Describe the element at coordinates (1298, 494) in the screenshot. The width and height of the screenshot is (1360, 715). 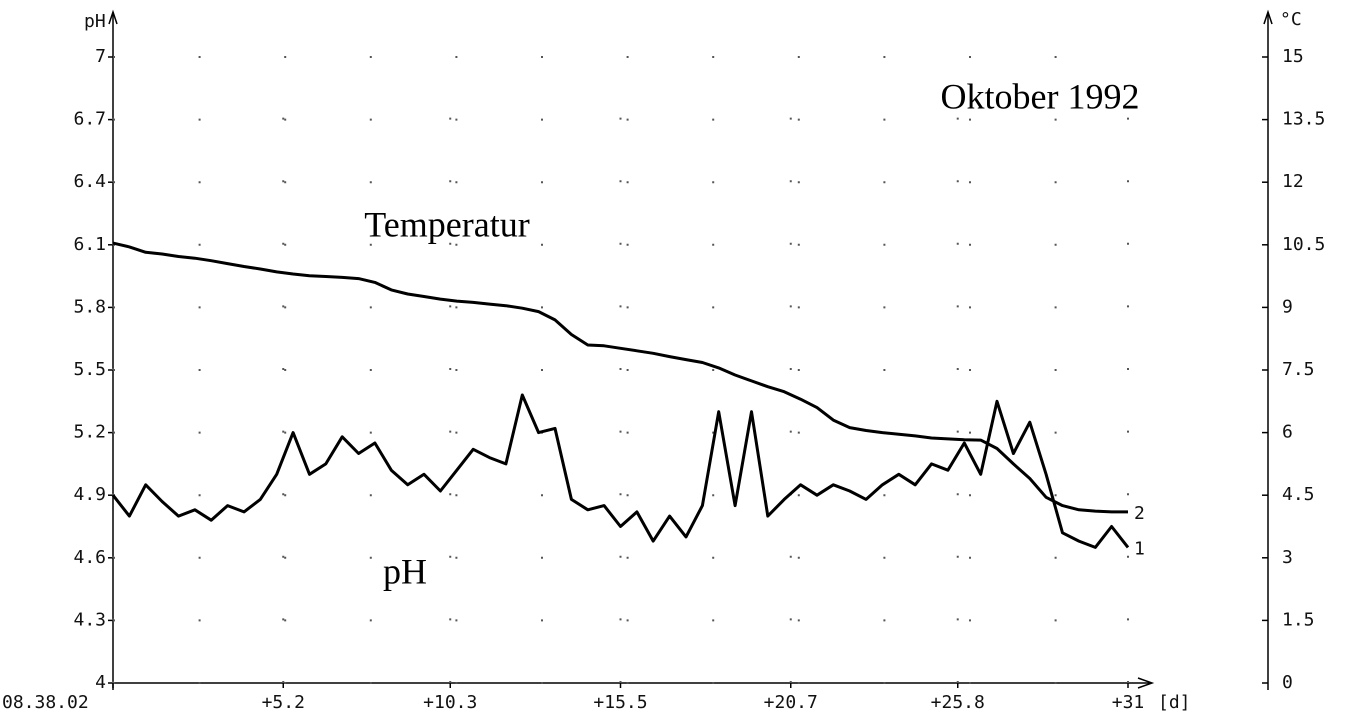
I see `y2-tick-label: 4.5` at that location.